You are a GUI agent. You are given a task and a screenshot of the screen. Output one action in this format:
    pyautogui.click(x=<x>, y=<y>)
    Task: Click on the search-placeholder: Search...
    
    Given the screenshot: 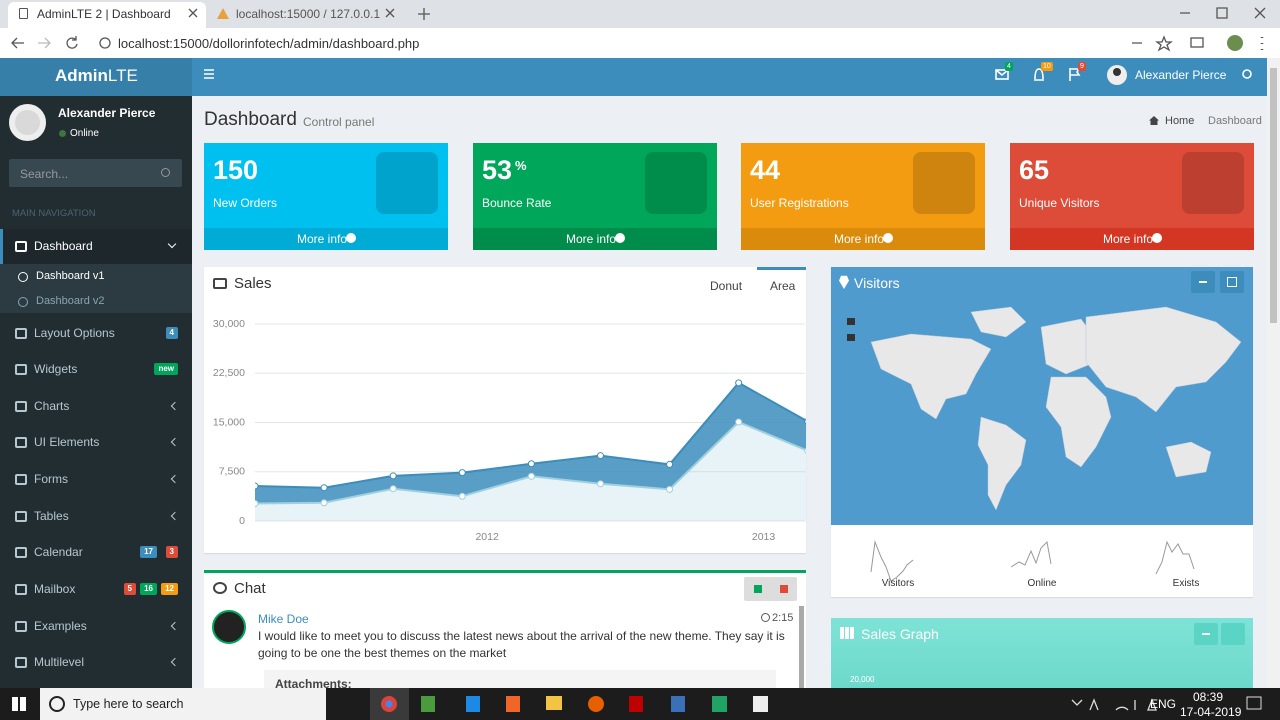 What is the action you would take?
    pyautogui.click(x=44, y=174)
    